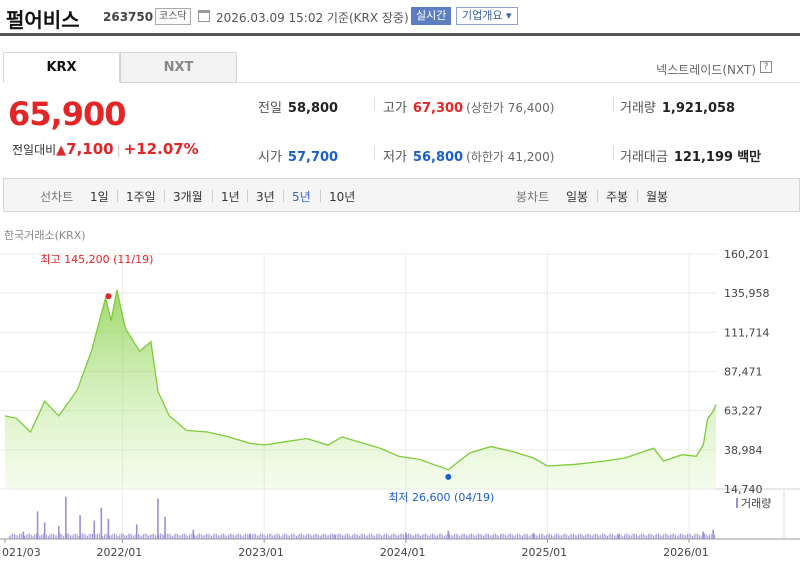  What do you see at coordinates (441, 497) in the screenshot?
I see `low-annotation: 최저 26,600 (04/19)` at bounding box center [441, 497].